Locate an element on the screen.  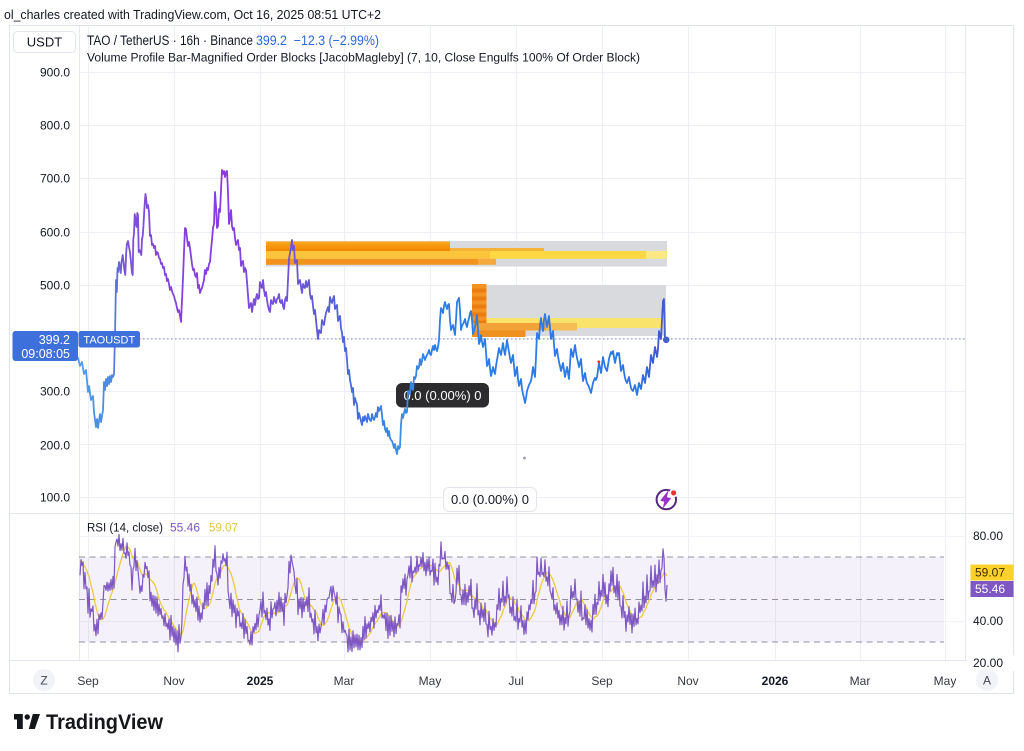
svg-text: TAO / TetherUS · 16h · Binance is located at coordinates (170, 40).